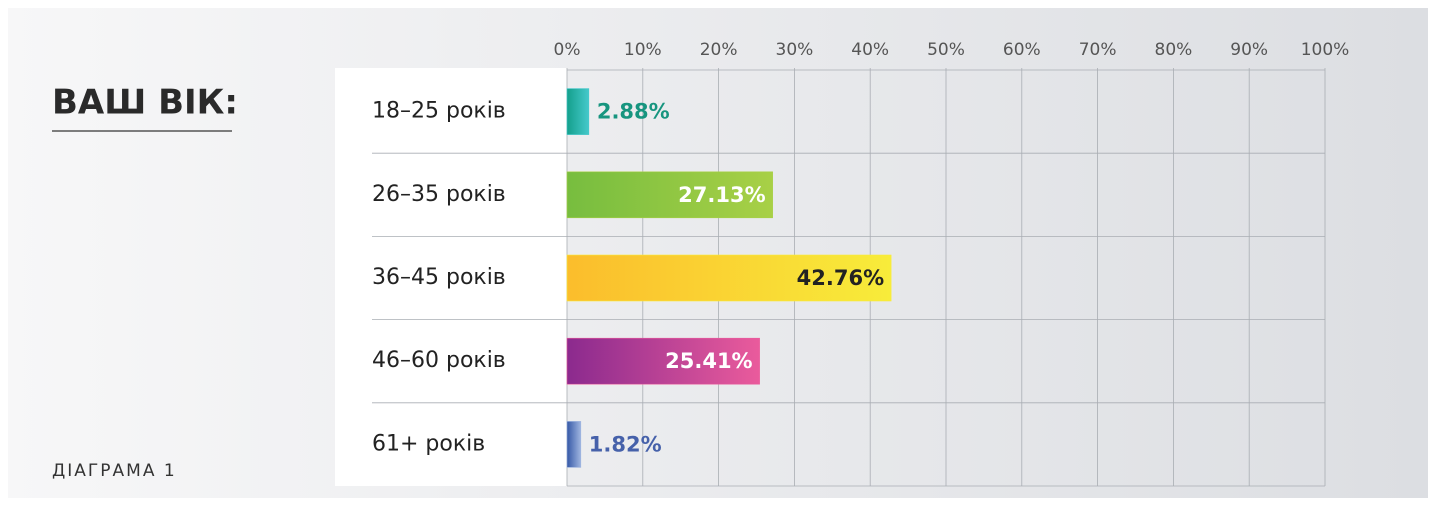 The width and height of the screenshot is (1436, 506). I want to click on chart-subtitle: ДІАГРАМА 1, so click(114, 471).